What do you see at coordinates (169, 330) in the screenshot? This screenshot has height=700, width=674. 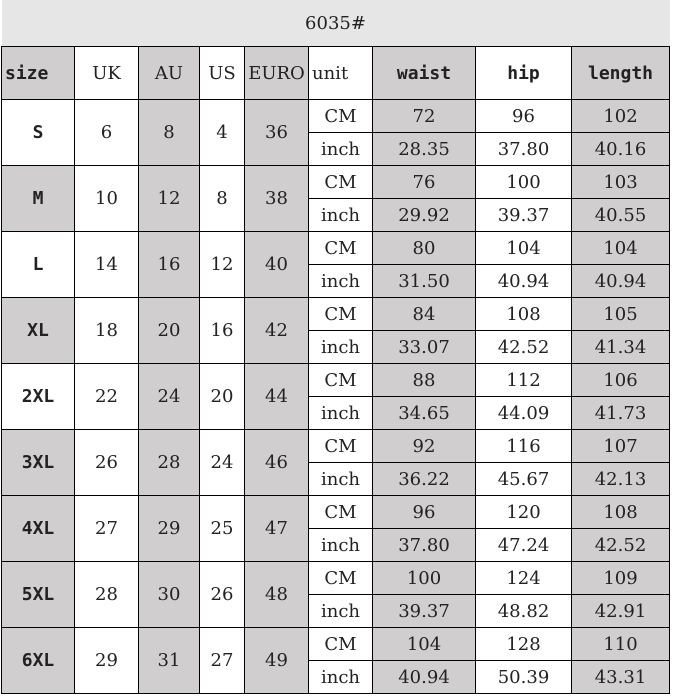 I see `au-cell: 20` at bounding box center [169, 330].